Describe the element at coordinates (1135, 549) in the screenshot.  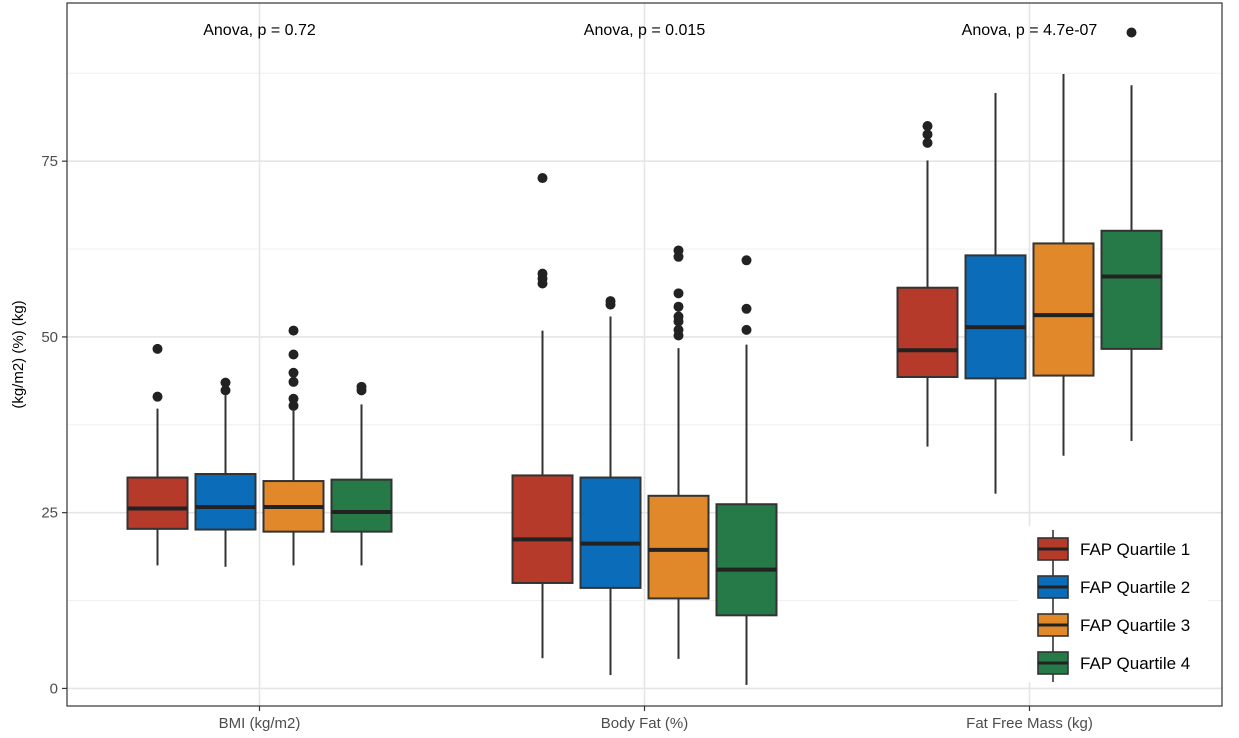
I see `legend-label: FAP Quartile 1` at that location.